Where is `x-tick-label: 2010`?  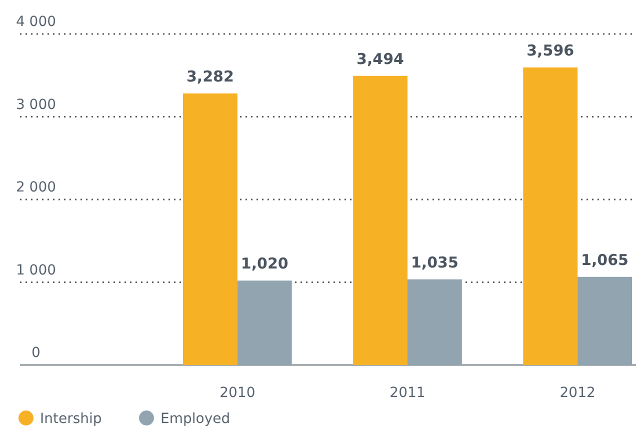 x-tick-label: 2010 is located at coordinates (238, 393).